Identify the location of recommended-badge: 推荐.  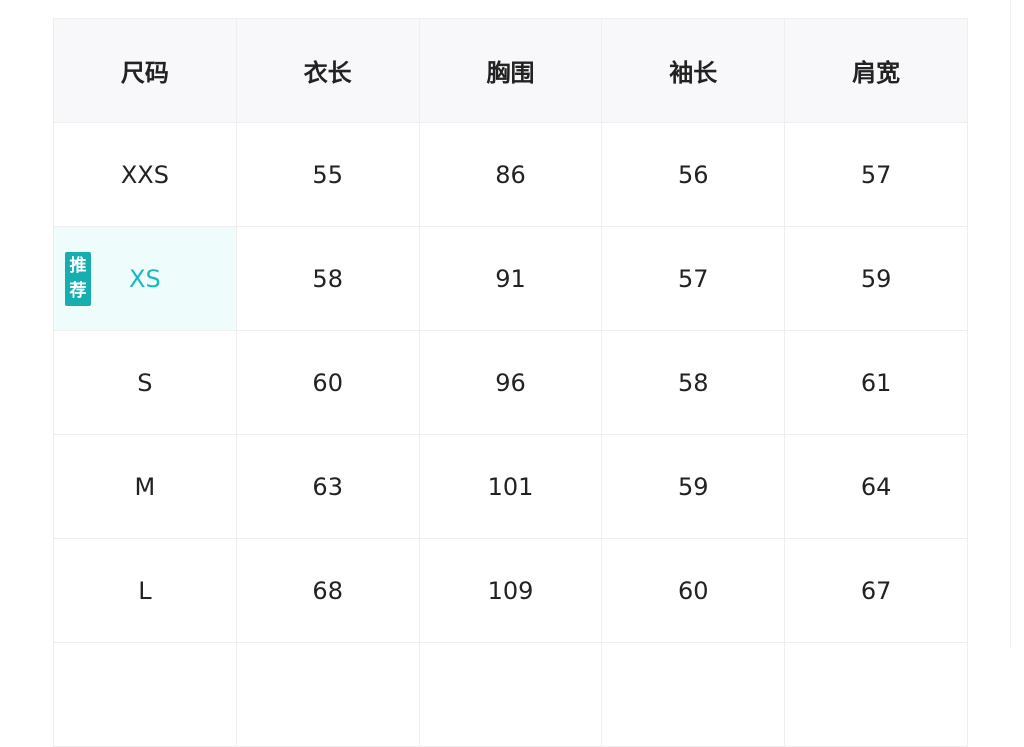
(78, 278).